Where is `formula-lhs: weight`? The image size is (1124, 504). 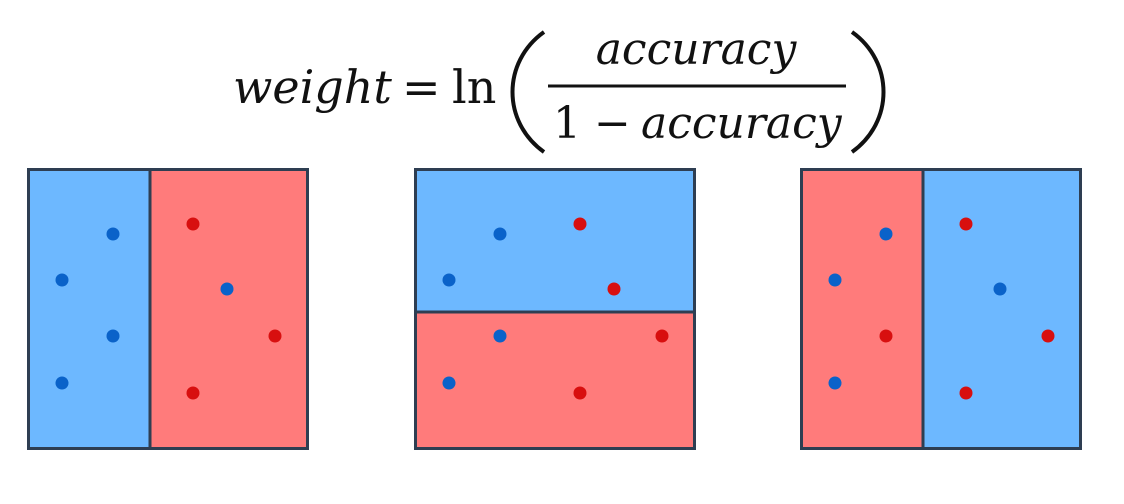 formula-lhs: weight is located at coordinates (312, 87).